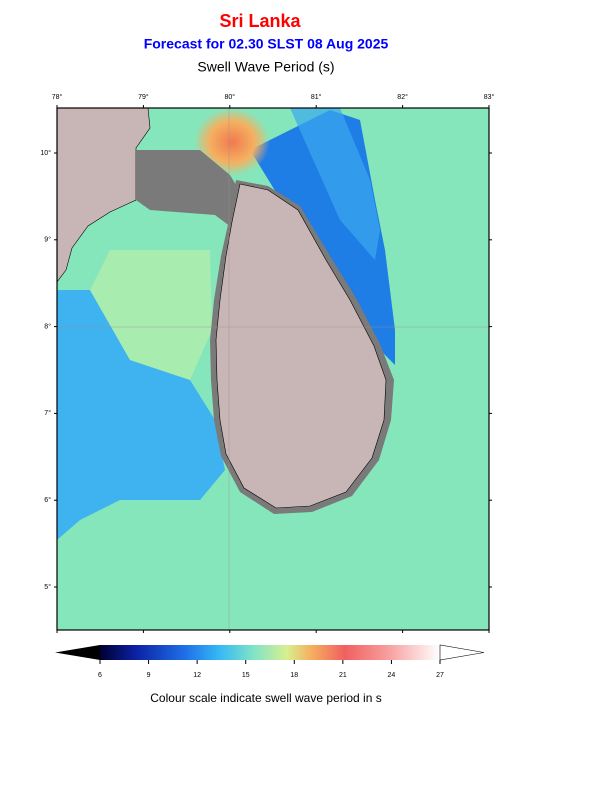  What do you see at coordinates (402, 97) in the screenshot?
I see `lon-label: 82°` at bounding box center [402, 97].